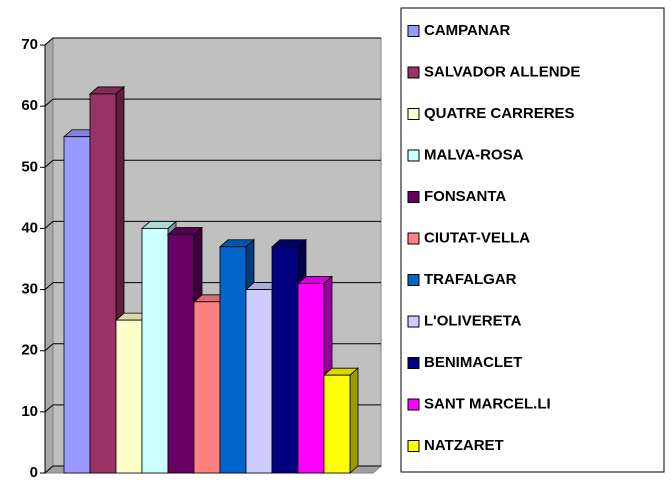  What do you see at coordinates (470, 279) in the screenshot?
I see `legend-label: TRAFALGAR` at bounding box center [470, 279].